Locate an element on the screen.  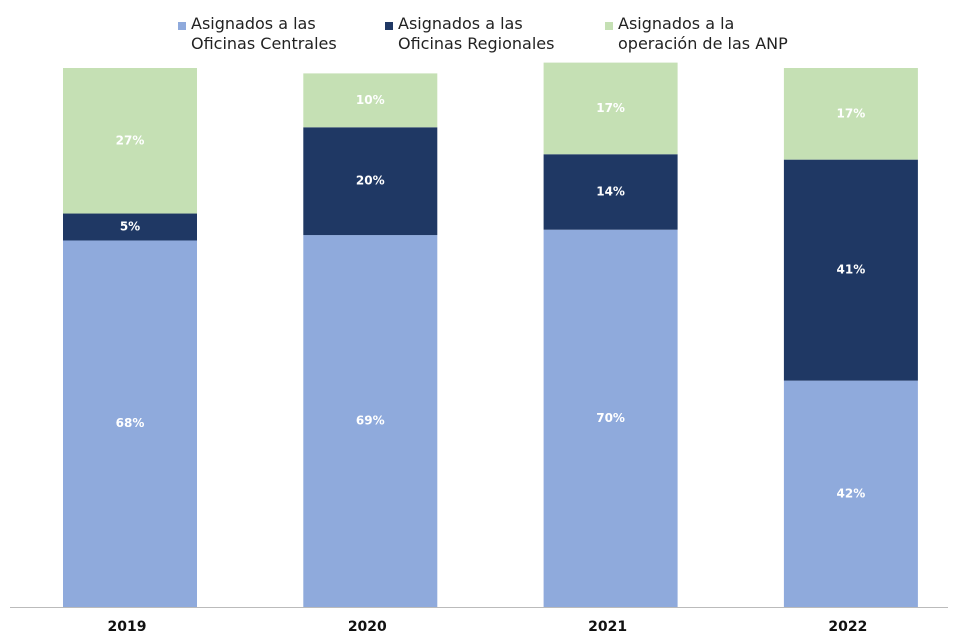
x-tick-label: 2021 is located at coordinates (607, 626).